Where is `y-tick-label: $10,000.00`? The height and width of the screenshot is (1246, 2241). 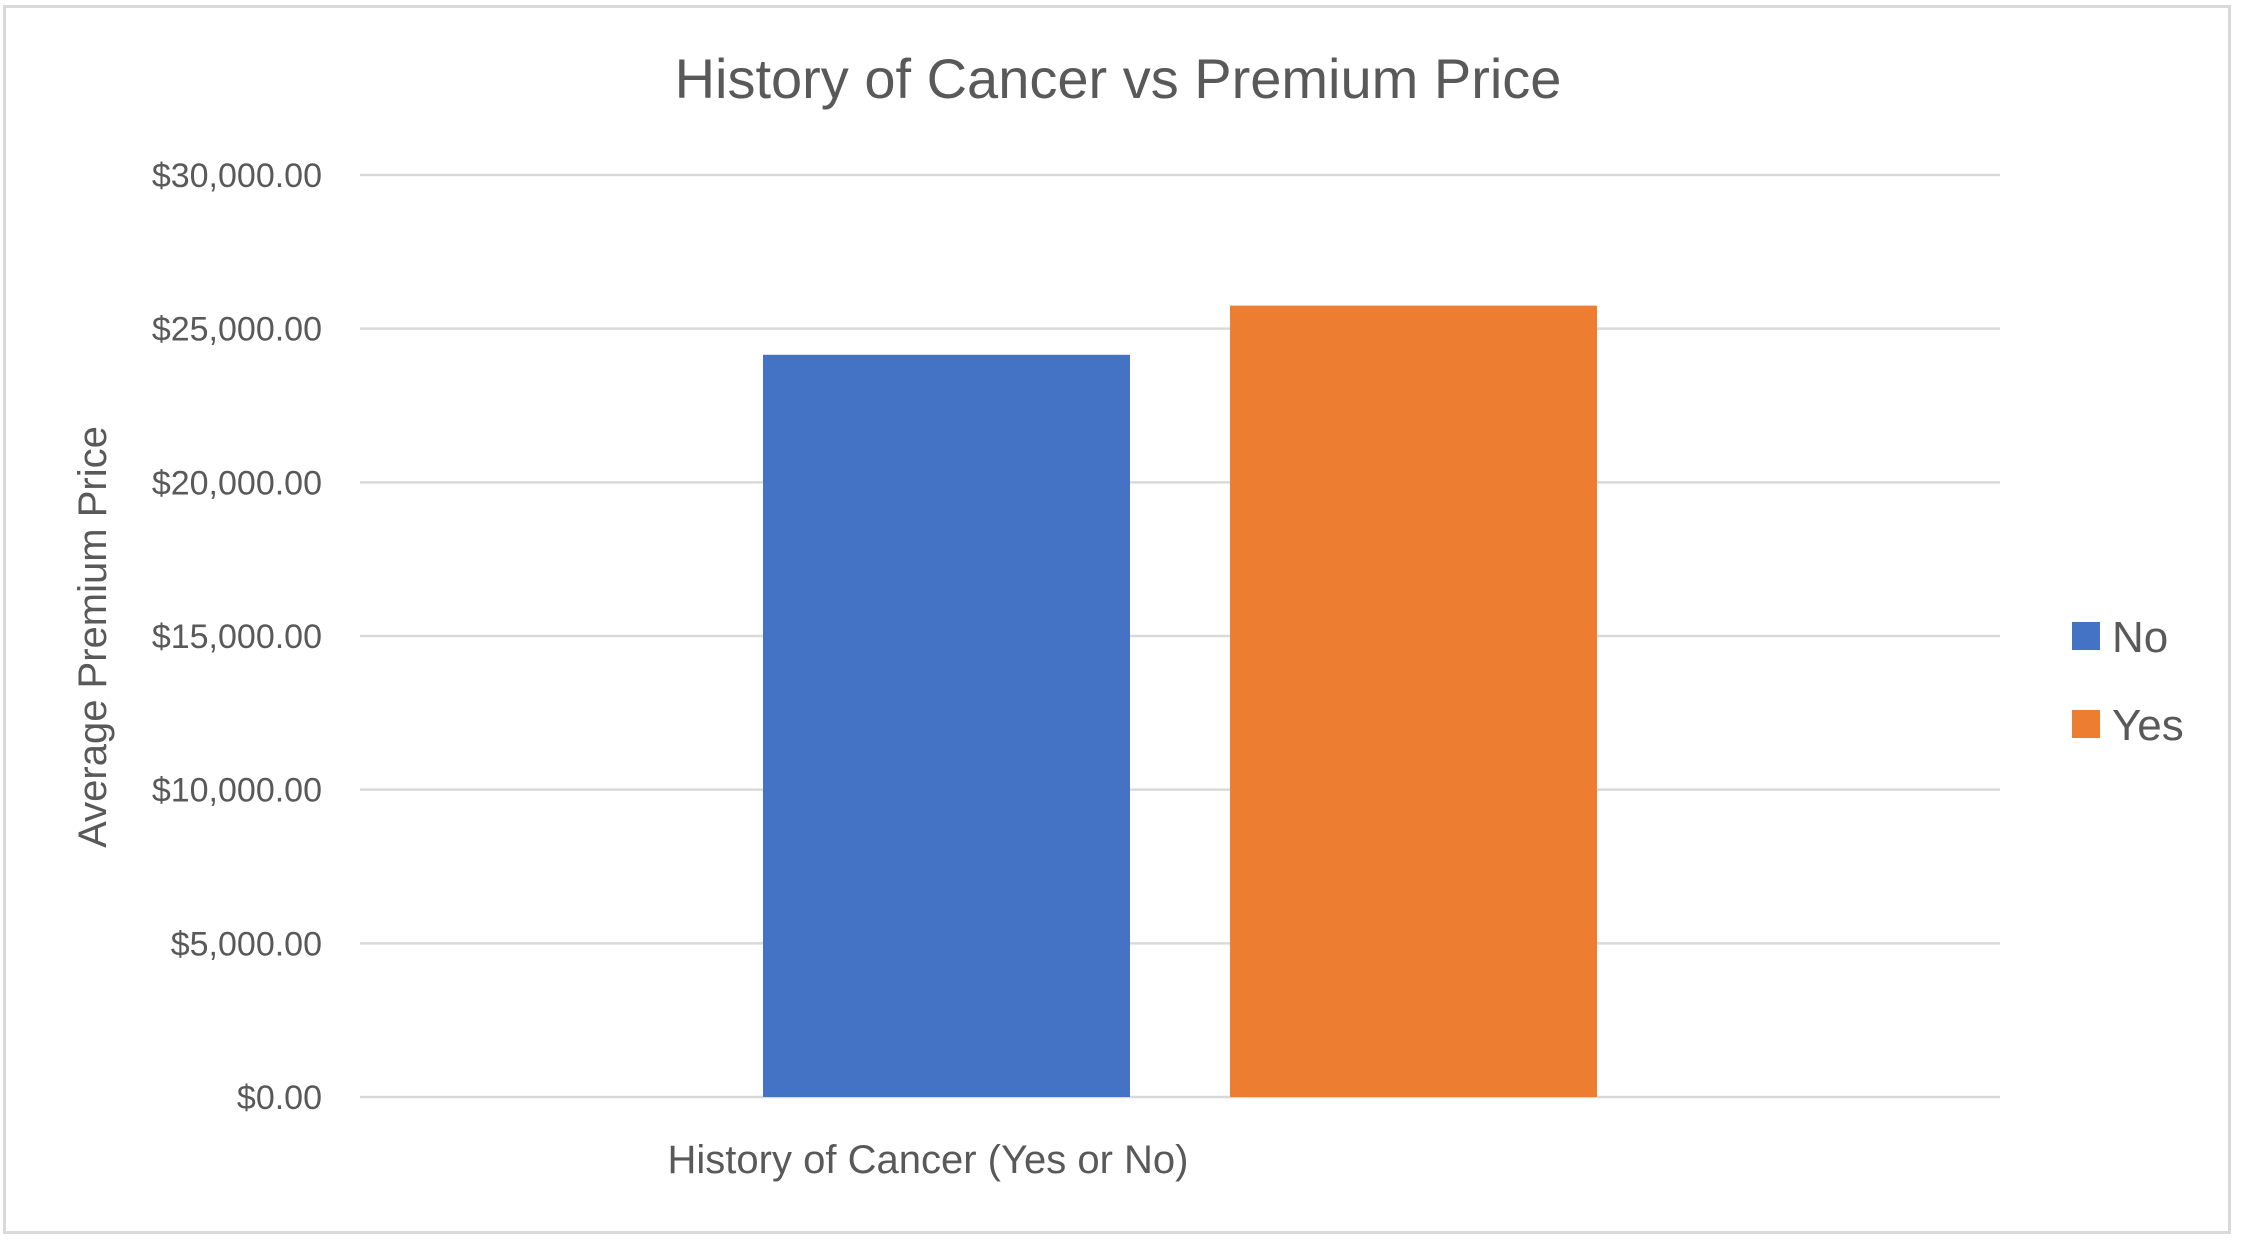 y-tick-label: $10,000.00 is located at coordinates (237, 791).